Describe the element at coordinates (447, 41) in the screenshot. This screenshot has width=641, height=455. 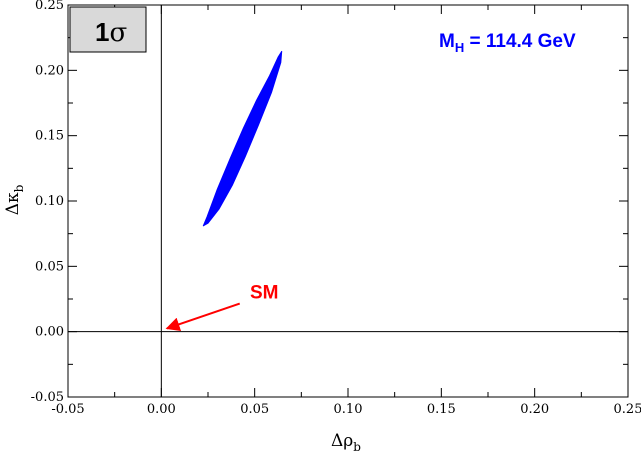
I see `mass-prefix: M` at that location.